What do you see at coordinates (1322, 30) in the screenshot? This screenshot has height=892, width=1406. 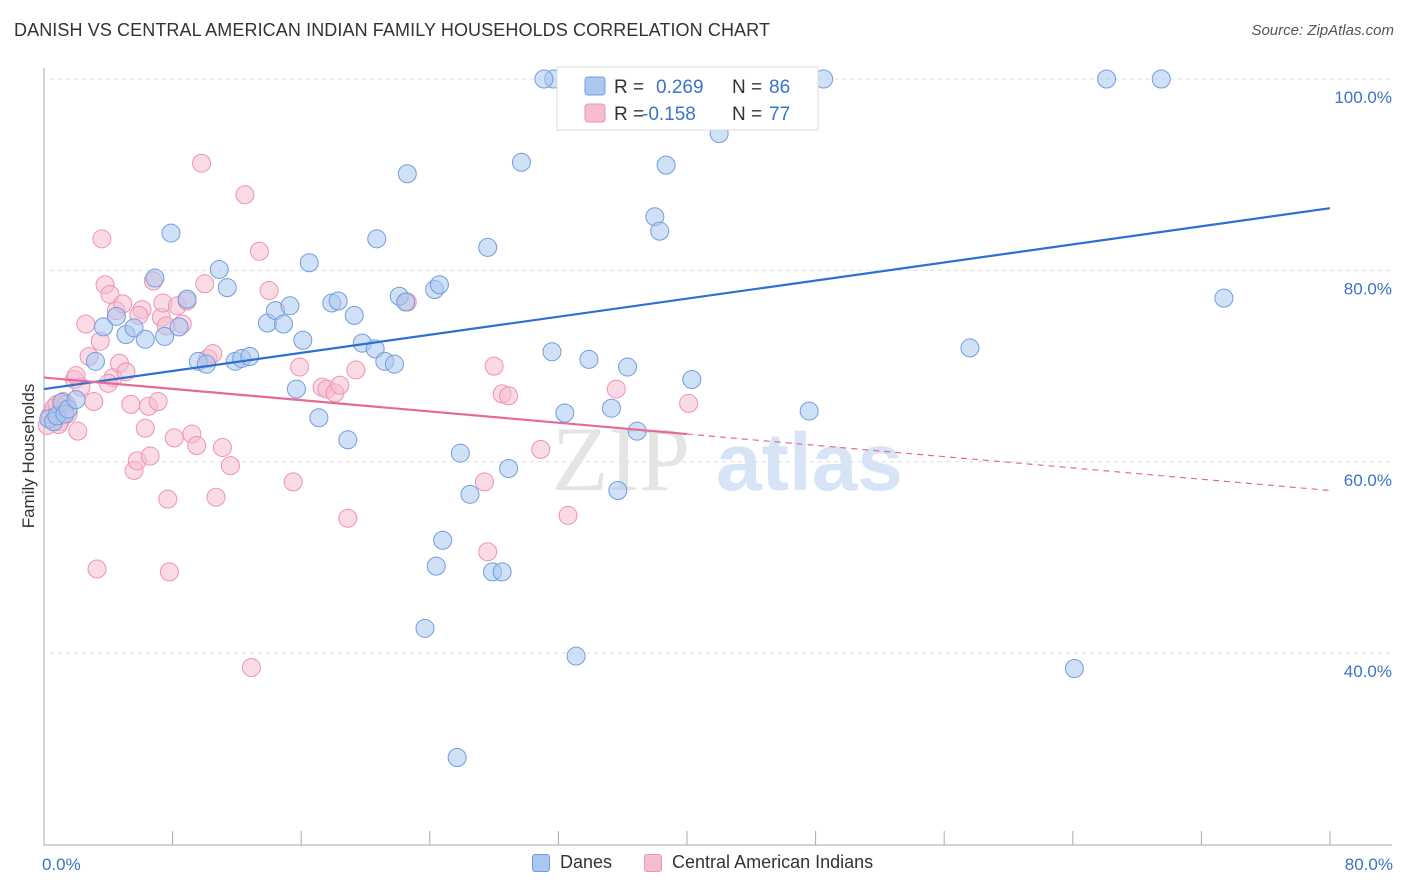 I see `source-label: Source: ZipAtlas.com` at bounding box center [1322, 30].